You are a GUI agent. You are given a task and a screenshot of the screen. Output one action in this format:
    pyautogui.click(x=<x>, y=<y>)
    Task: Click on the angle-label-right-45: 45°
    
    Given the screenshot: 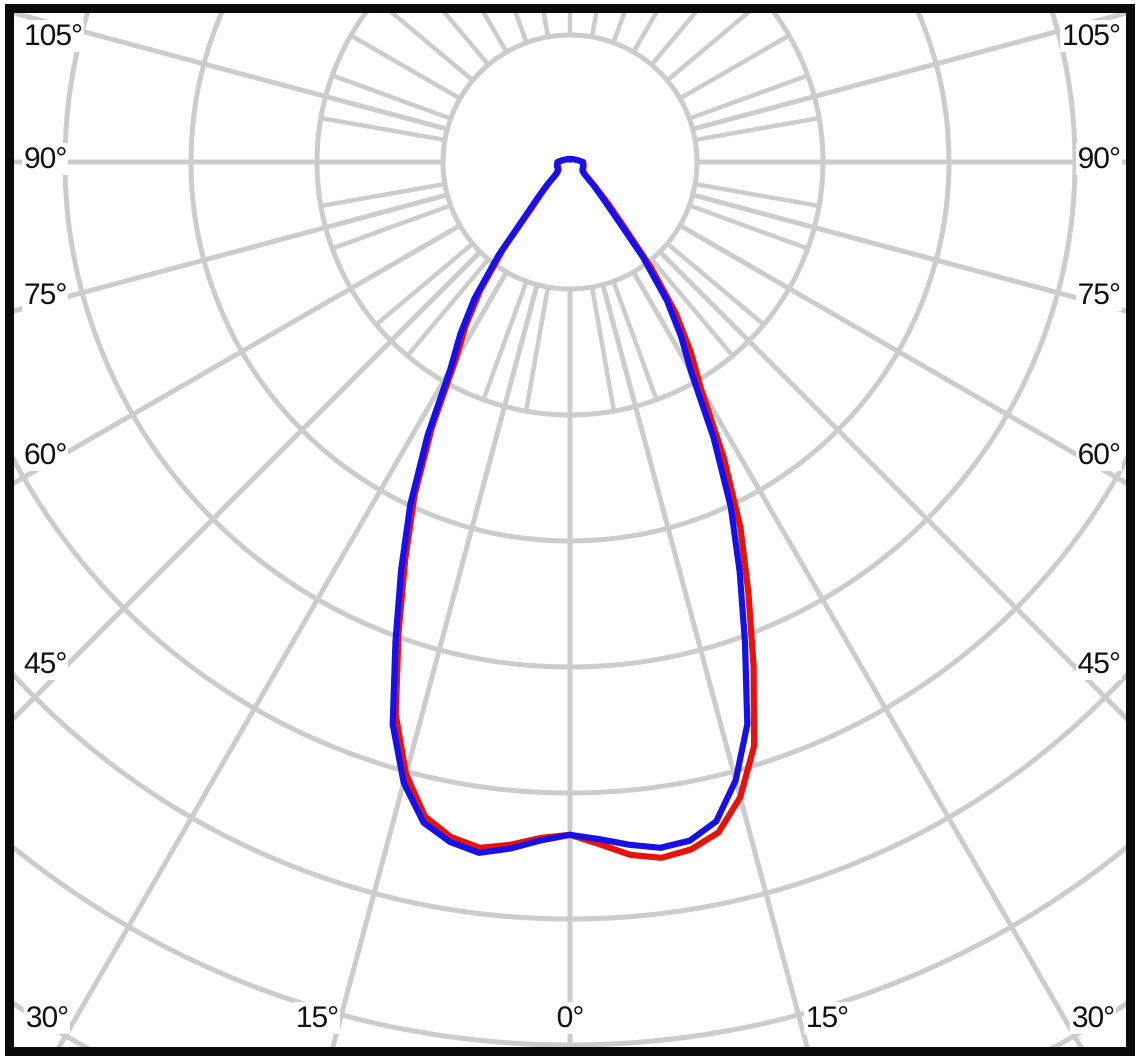 What is the action you would take?
    pyautogui.click(x=1098, y=663)
    